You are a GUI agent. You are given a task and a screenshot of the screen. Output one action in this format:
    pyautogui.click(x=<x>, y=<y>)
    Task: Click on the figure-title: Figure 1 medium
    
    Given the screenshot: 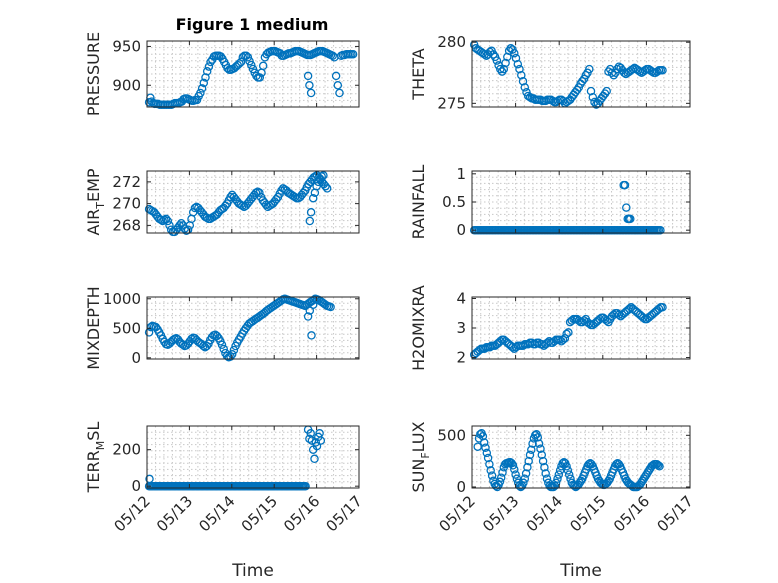 What is the action you would take?
    pyautogui.click(x=252, y=24)
    